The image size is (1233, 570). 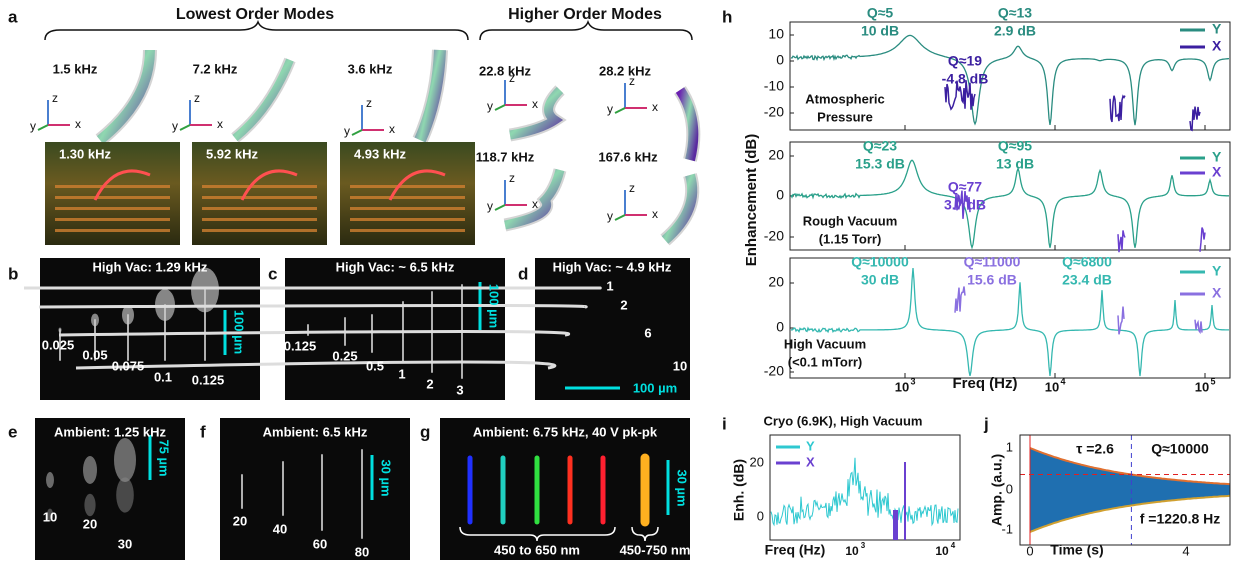 What do you see at coordinates (362, 551) in the screenshot?
I see `tag: 80` at bounding box center [362, 551].